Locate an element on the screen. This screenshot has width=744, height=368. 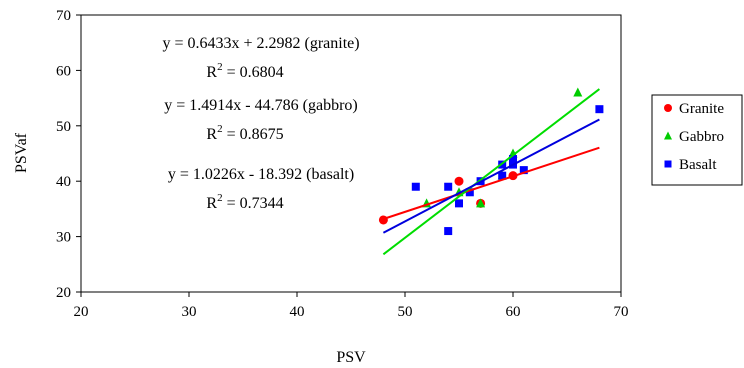
x-tick-label: 50 is located at coordinates (405, 312).